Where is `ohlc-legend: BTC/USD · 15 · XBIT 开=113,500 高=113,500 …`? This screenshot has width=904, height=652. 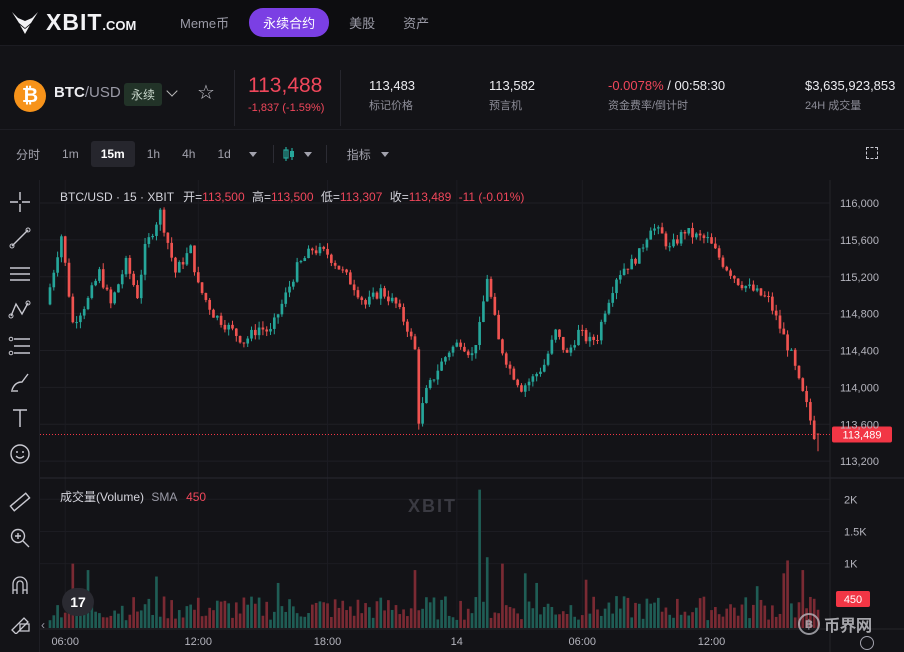
ohlc-legend: BTC/USD · 15 · XBIT 开=113,500 高=113,500 … is located at coordinates (292, 196).